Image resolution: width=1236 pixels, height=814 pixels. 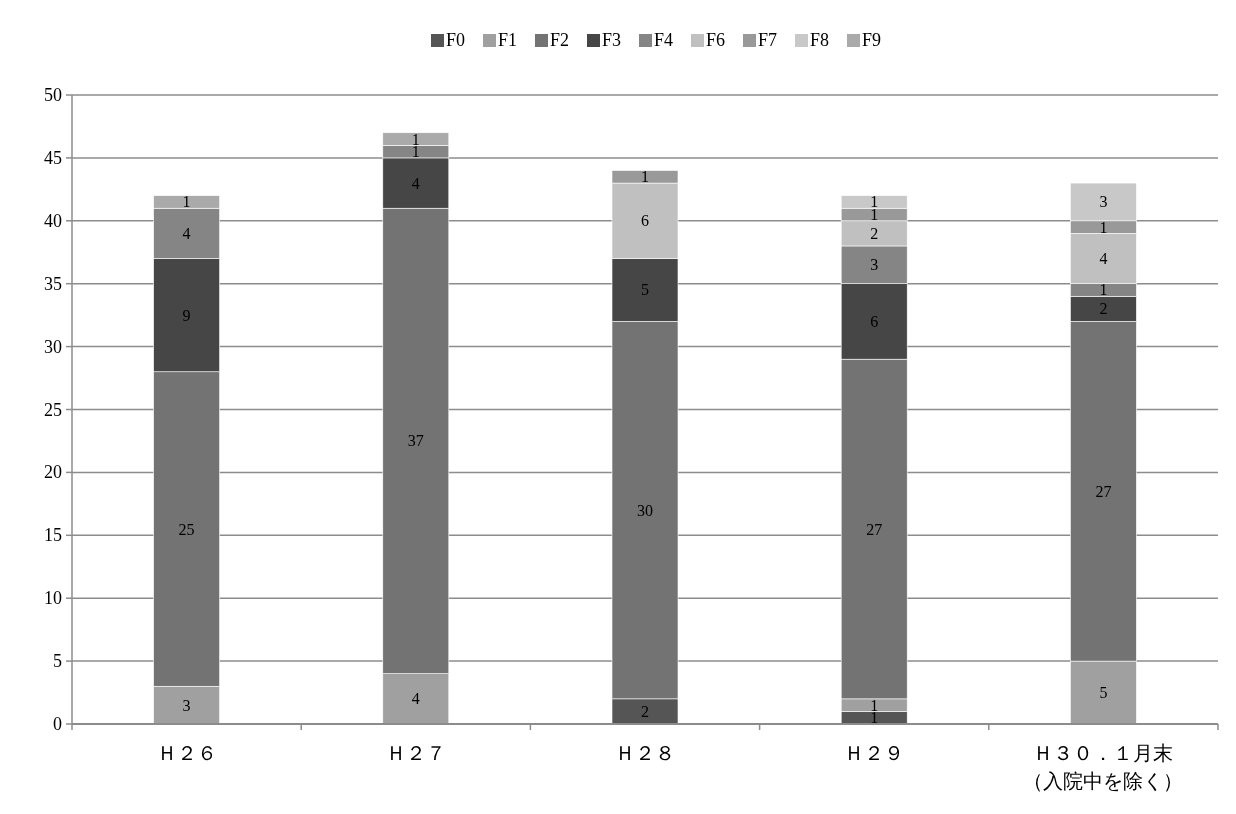 What do you see at coordinates (820, 40) in the screenshot?
I see `legend-label: F8` at bounding box center [820, 40].